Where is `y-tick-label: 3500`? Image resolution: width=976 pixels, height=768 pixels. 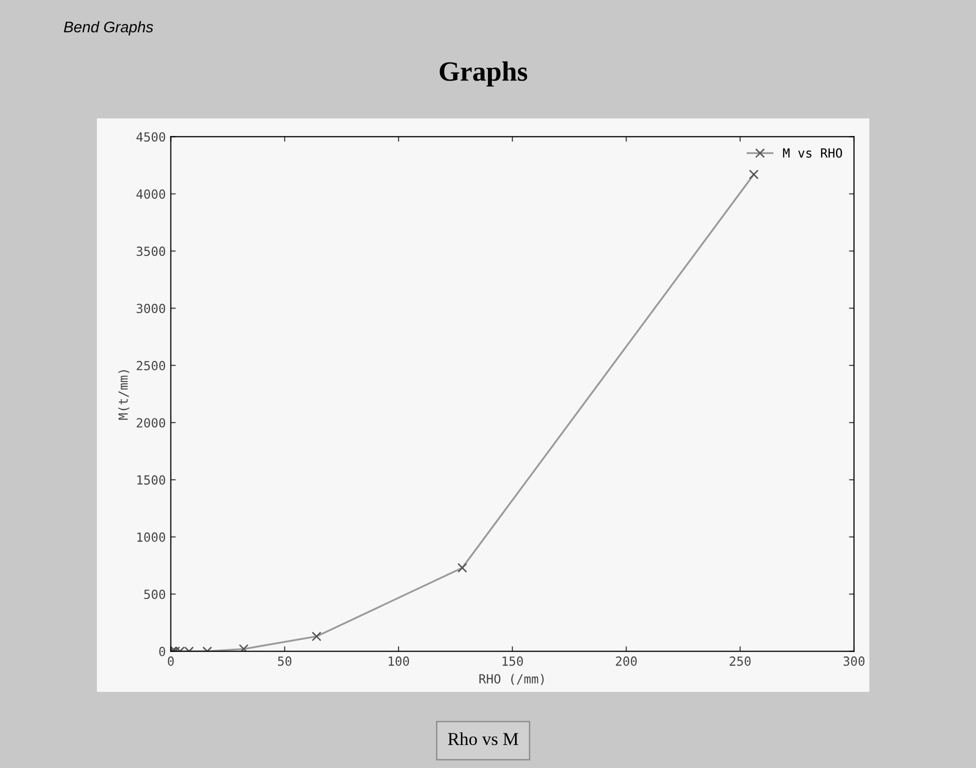 y-tick-label: 3500 is located at coordinates (151, 251).